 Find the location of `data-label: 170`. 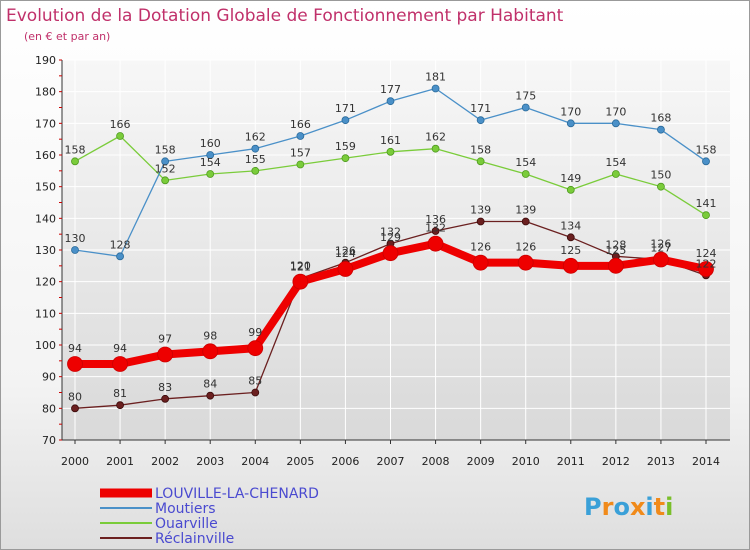

data-label: 170 is located at coordinates (570, 111).